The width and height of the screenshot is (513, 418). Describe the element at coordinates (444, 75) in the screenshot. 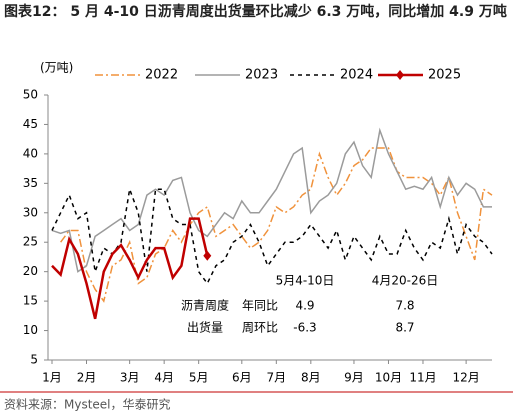

I see `legend-label: 2025` at that location.